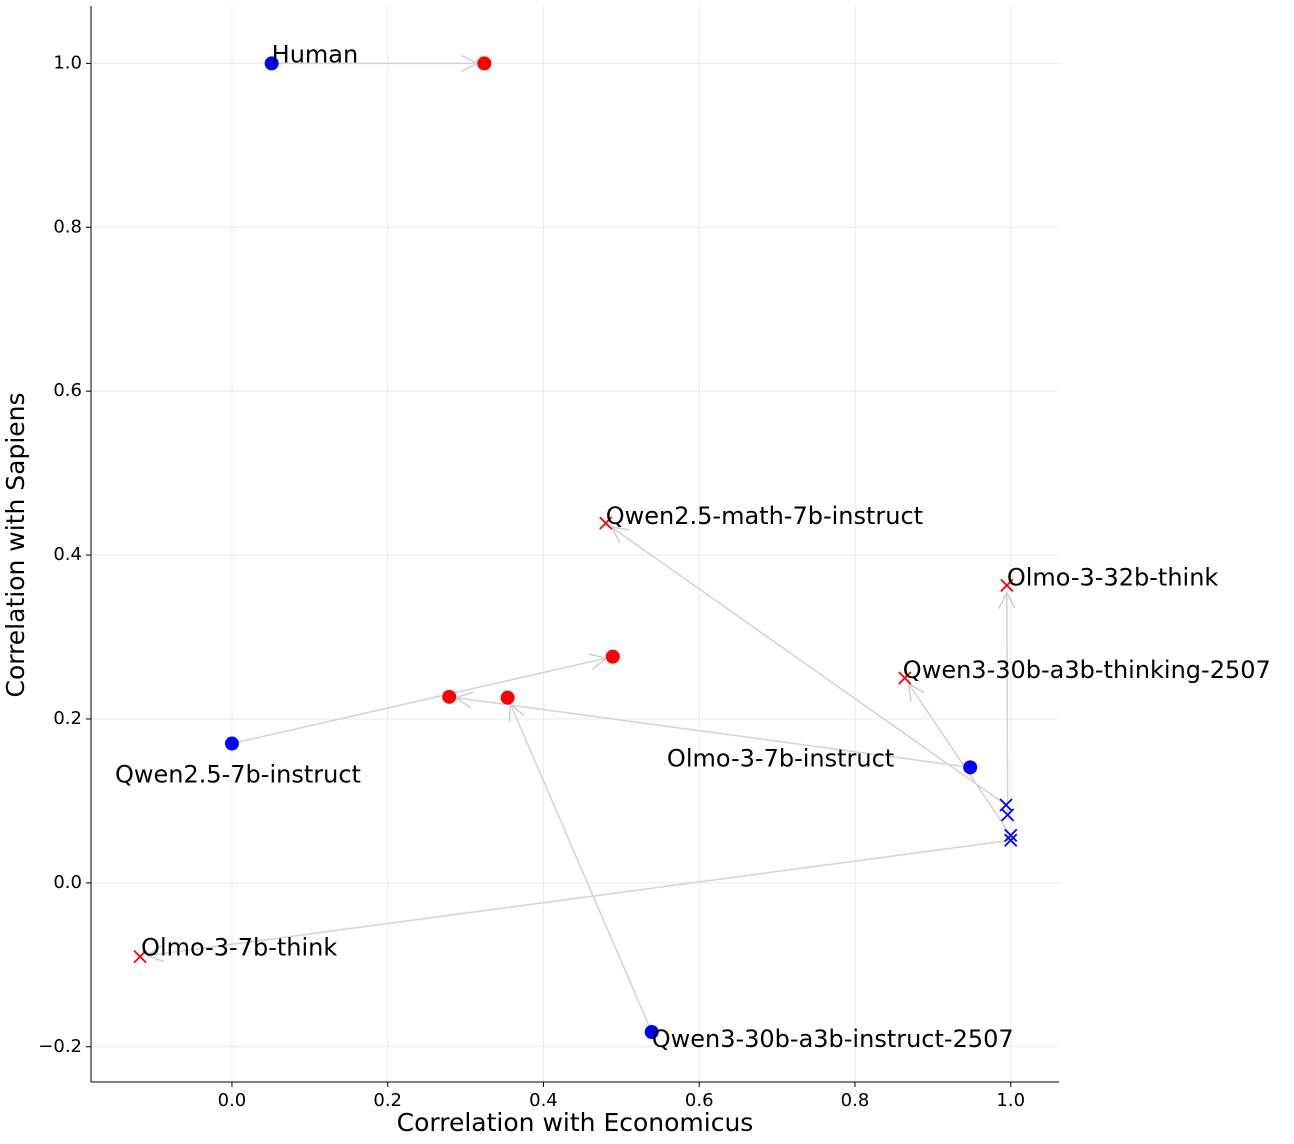 This screenshot has width=1294, height=1144. I want to click on point-label: Qwen2.5-7b-instruct, so click(238, 775).